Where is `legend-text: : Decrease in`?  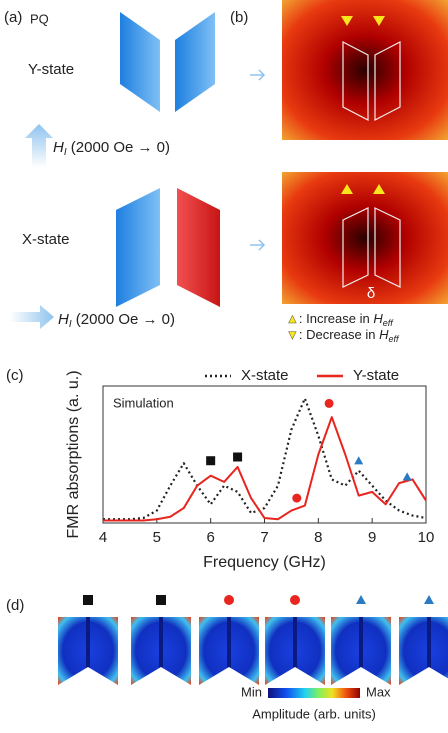
legend-text: : Decrease in is located at coordinates (339, 334).